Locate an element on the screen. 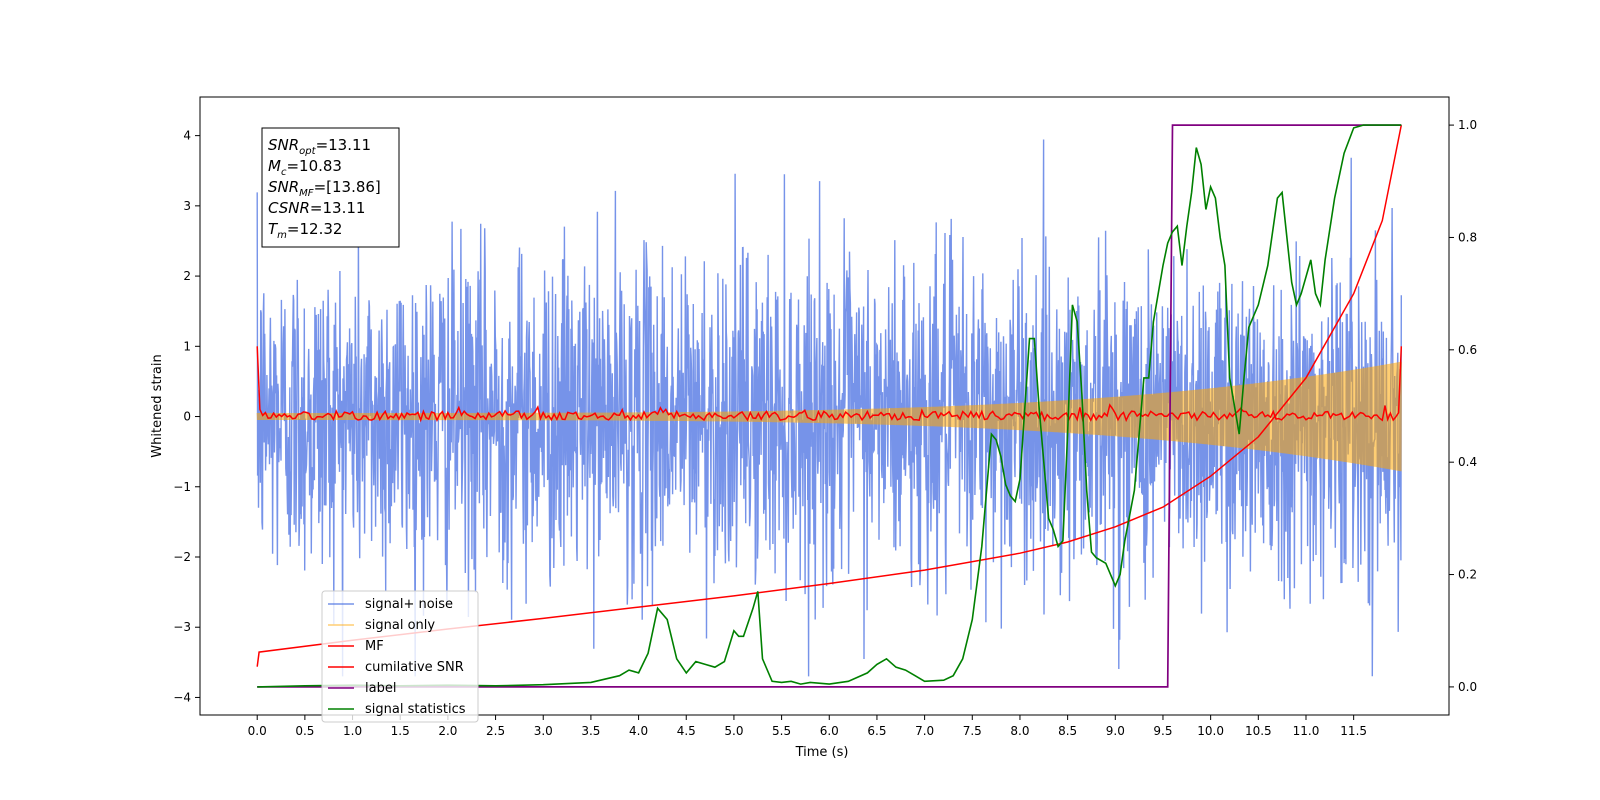  annotation-line: SNRMF=[13.86] is located at coordinates (324, 188).